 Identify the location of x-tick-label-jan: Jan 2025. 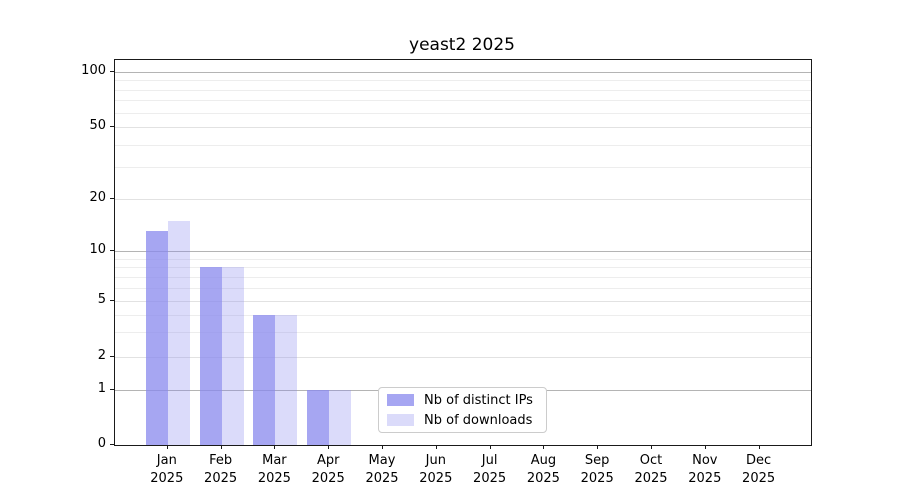
(167, 469).